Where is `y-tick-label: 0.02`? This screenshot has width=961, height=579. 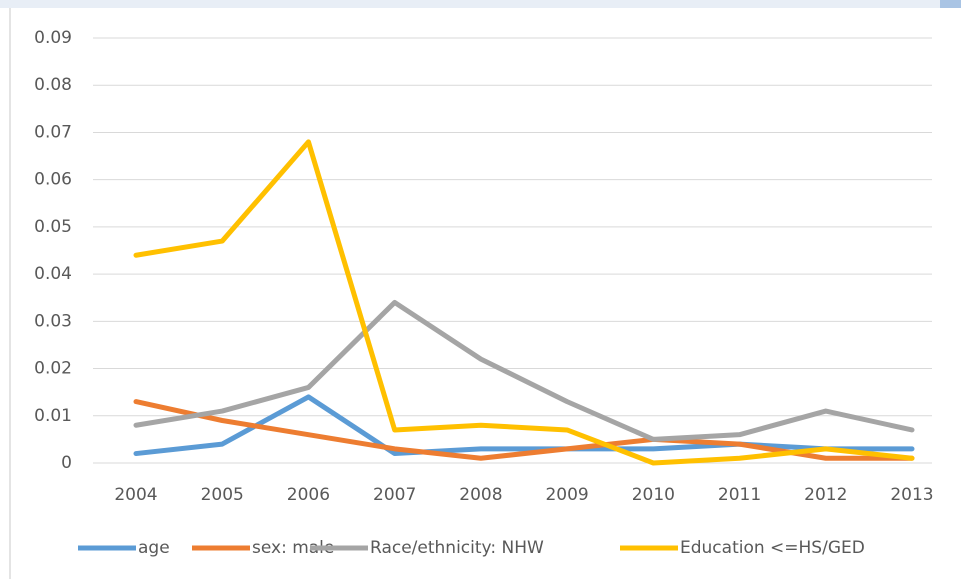 y-tick-label: 0.02 is located at coordinates (53, 369).